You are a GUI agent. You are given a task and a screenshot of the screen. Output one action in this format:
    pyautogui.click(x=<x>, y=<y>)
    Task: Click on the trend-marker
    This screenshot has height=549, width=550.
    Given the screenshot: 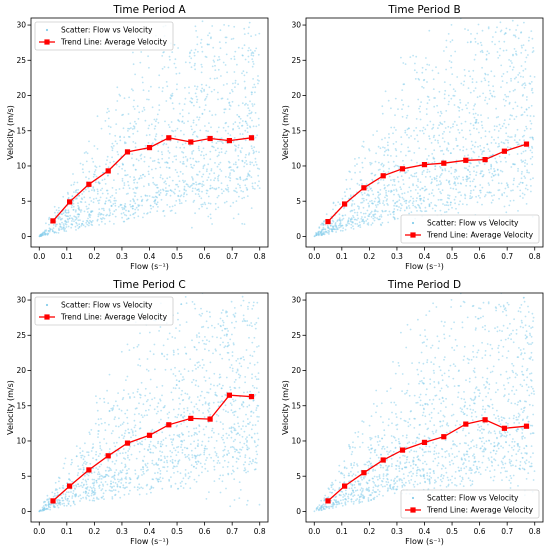 What is the action you would take?
    pyautogui.click(x=424, y=165)
    